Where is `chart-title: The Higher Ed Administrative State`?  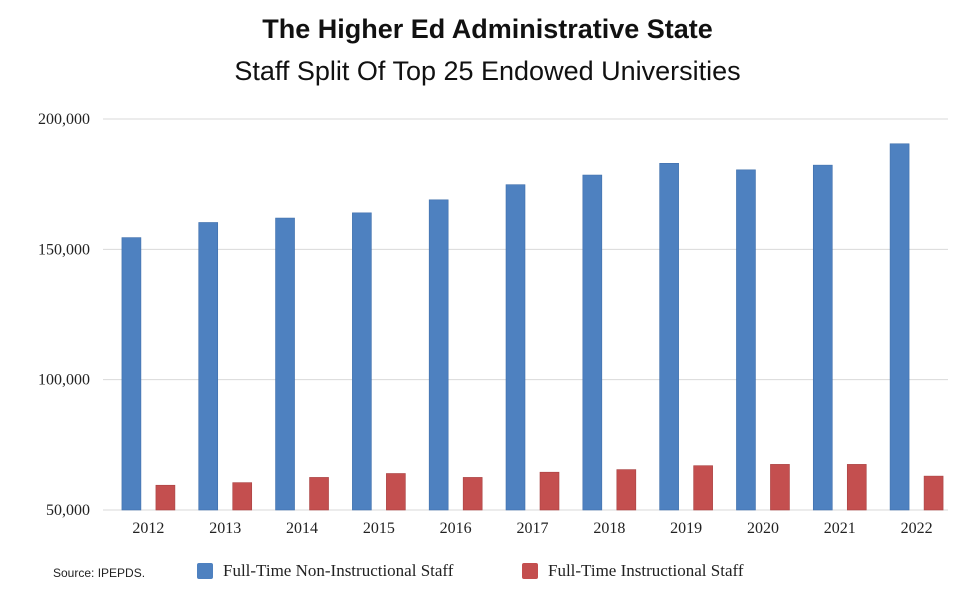 chart-title: The Higher Ed Administrative State is located at coordinates (487, 29).